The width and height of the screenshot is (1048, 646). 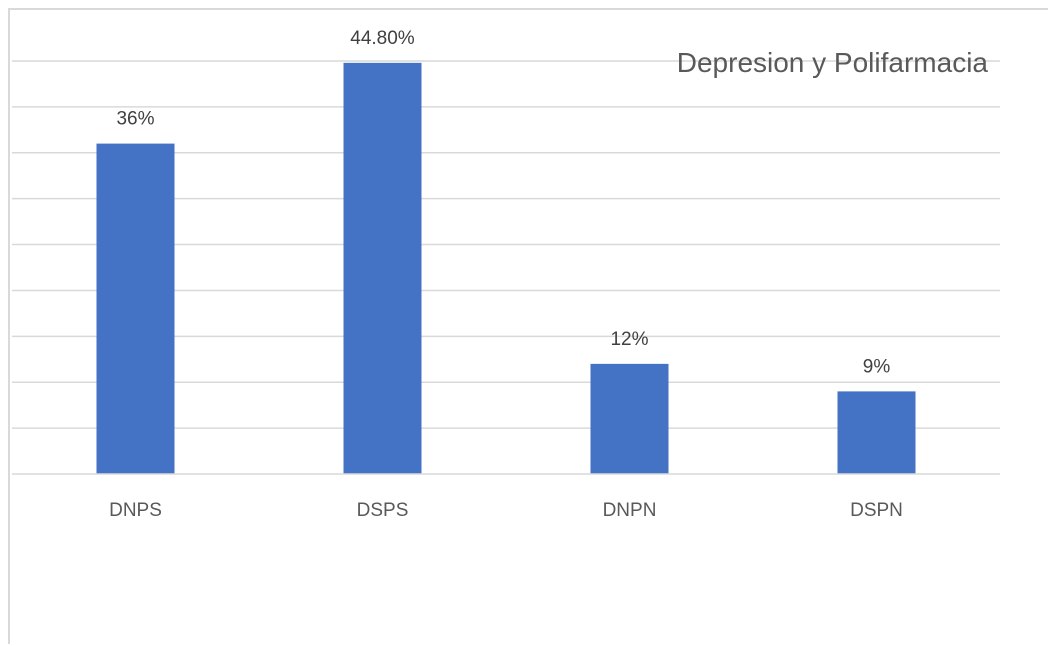 I want to click on chart-title: Depresion y Polifarmacia, so click(x=833, y=62).